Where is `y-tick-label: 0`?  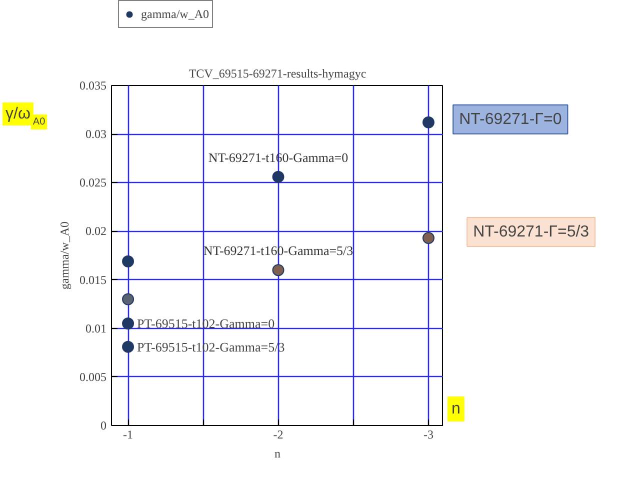 y-tick-label: 0 is located at coordinates (103, 425).